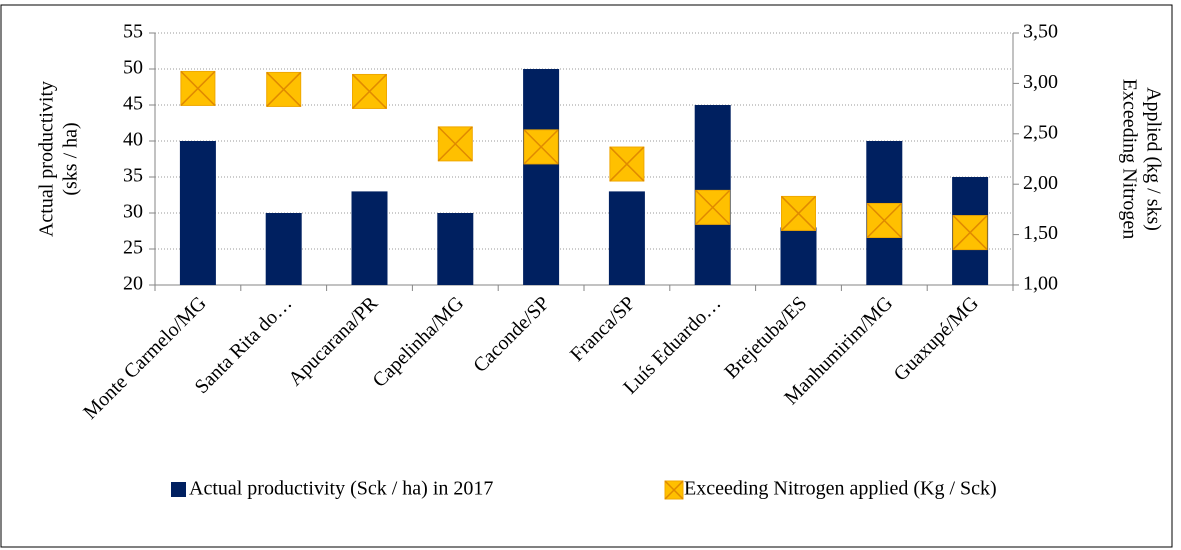 This screenshot has height=550, width=1181. I want to click on y-tick-label: 30, so click(133, 212).